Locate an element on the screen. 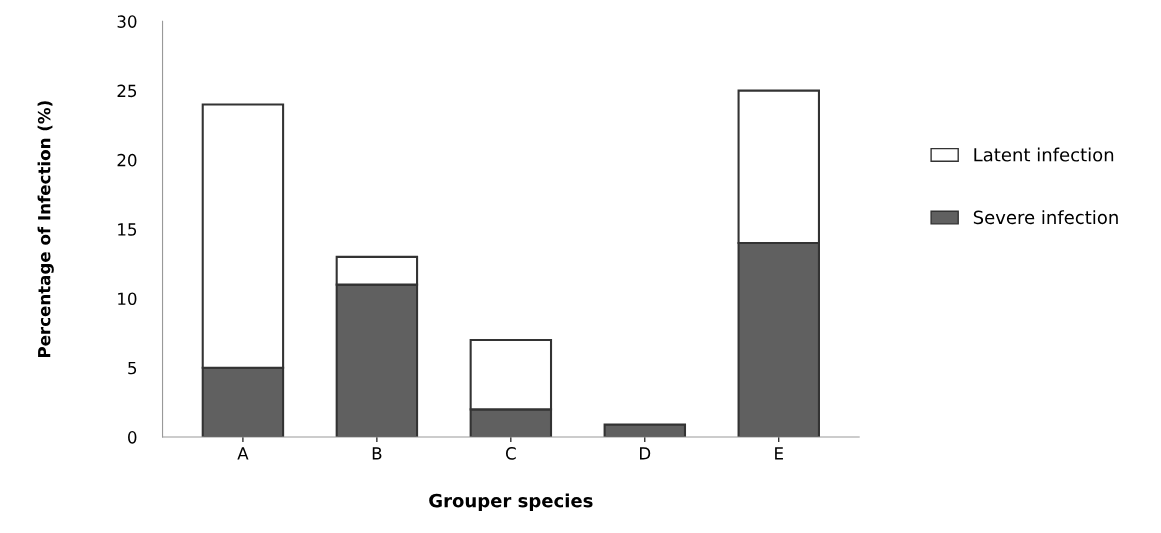 This screenshot has width=1161, height=533. x-axis-title: Grouper species is located at coordinates (511, 502).